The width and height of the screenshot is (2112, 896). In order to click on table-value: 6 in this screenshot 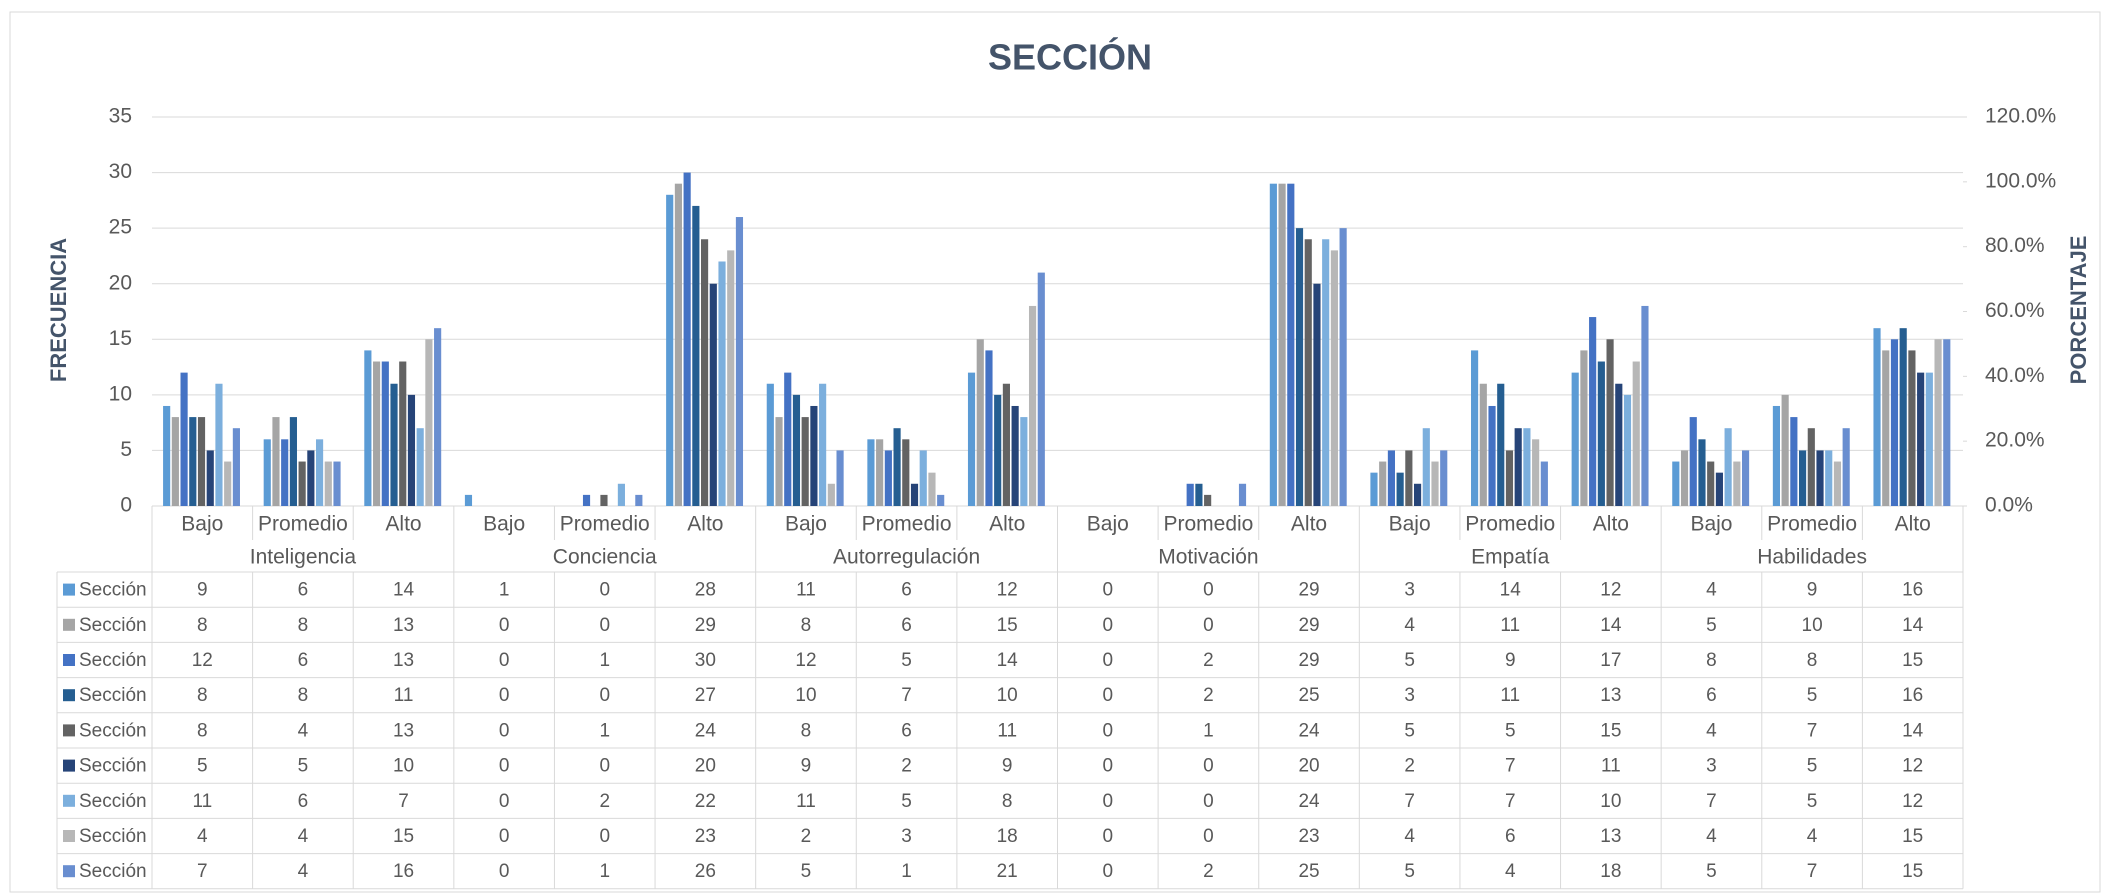, I will do `click(906, 590)`.